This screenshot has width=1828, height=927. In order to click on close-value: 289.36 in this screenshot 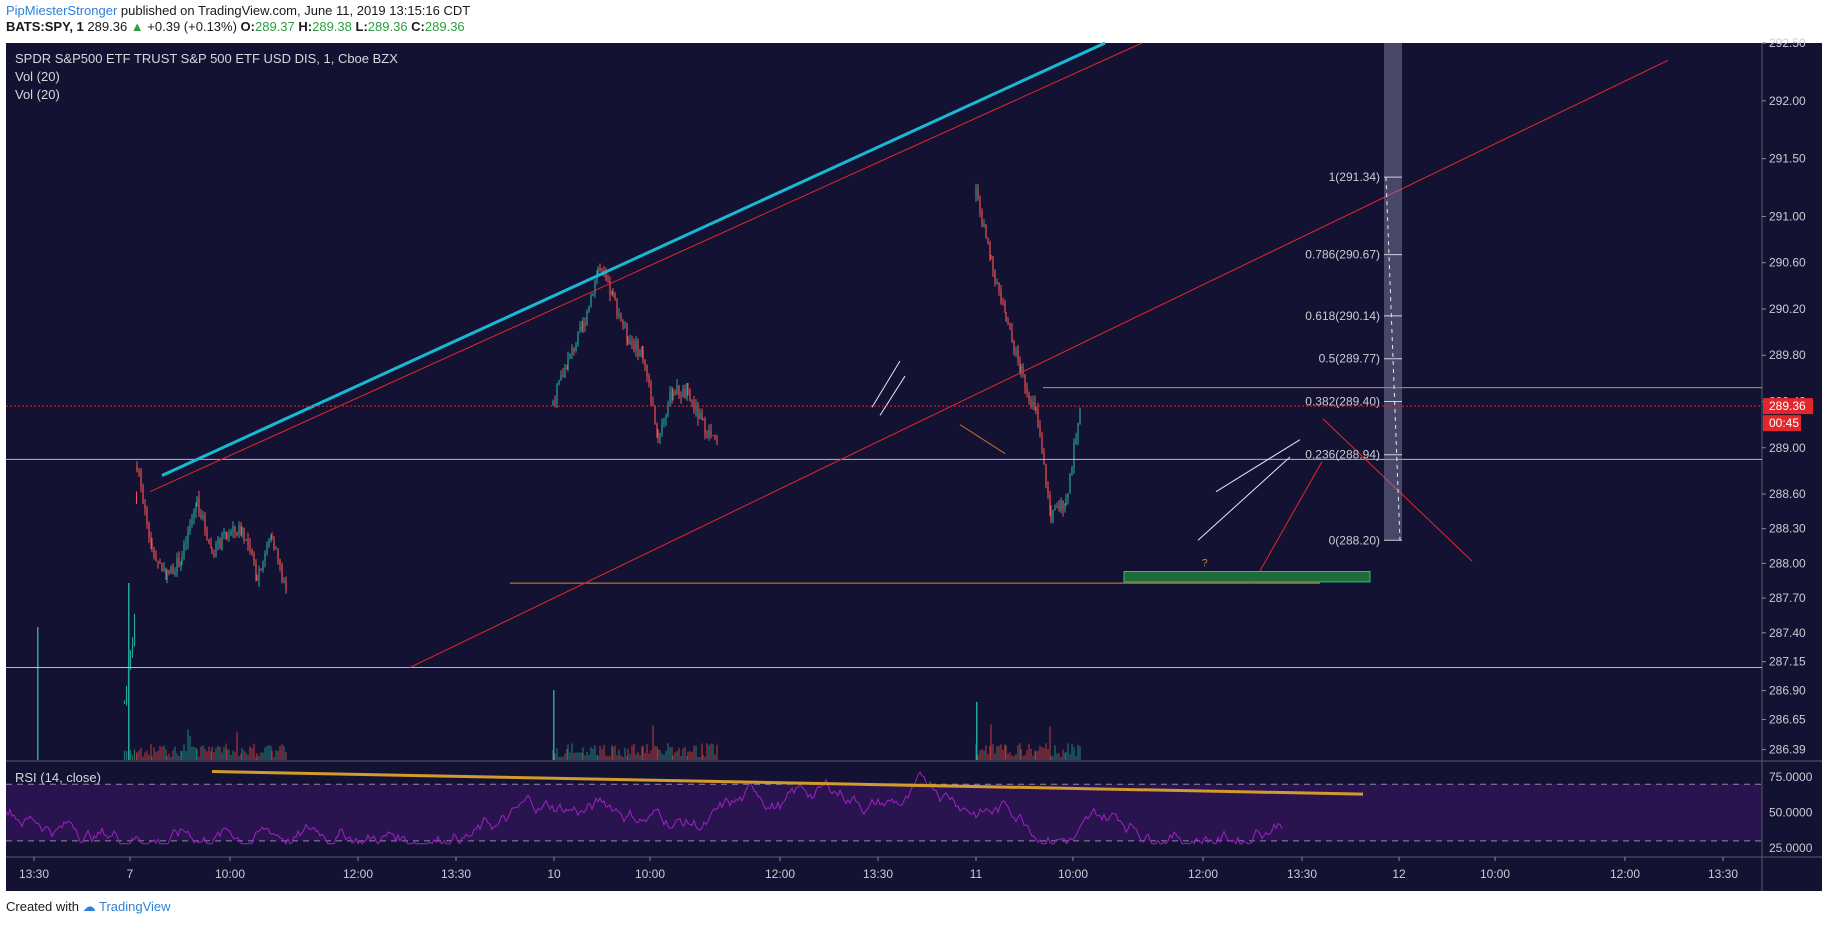, I will do `click(444, 26)`.